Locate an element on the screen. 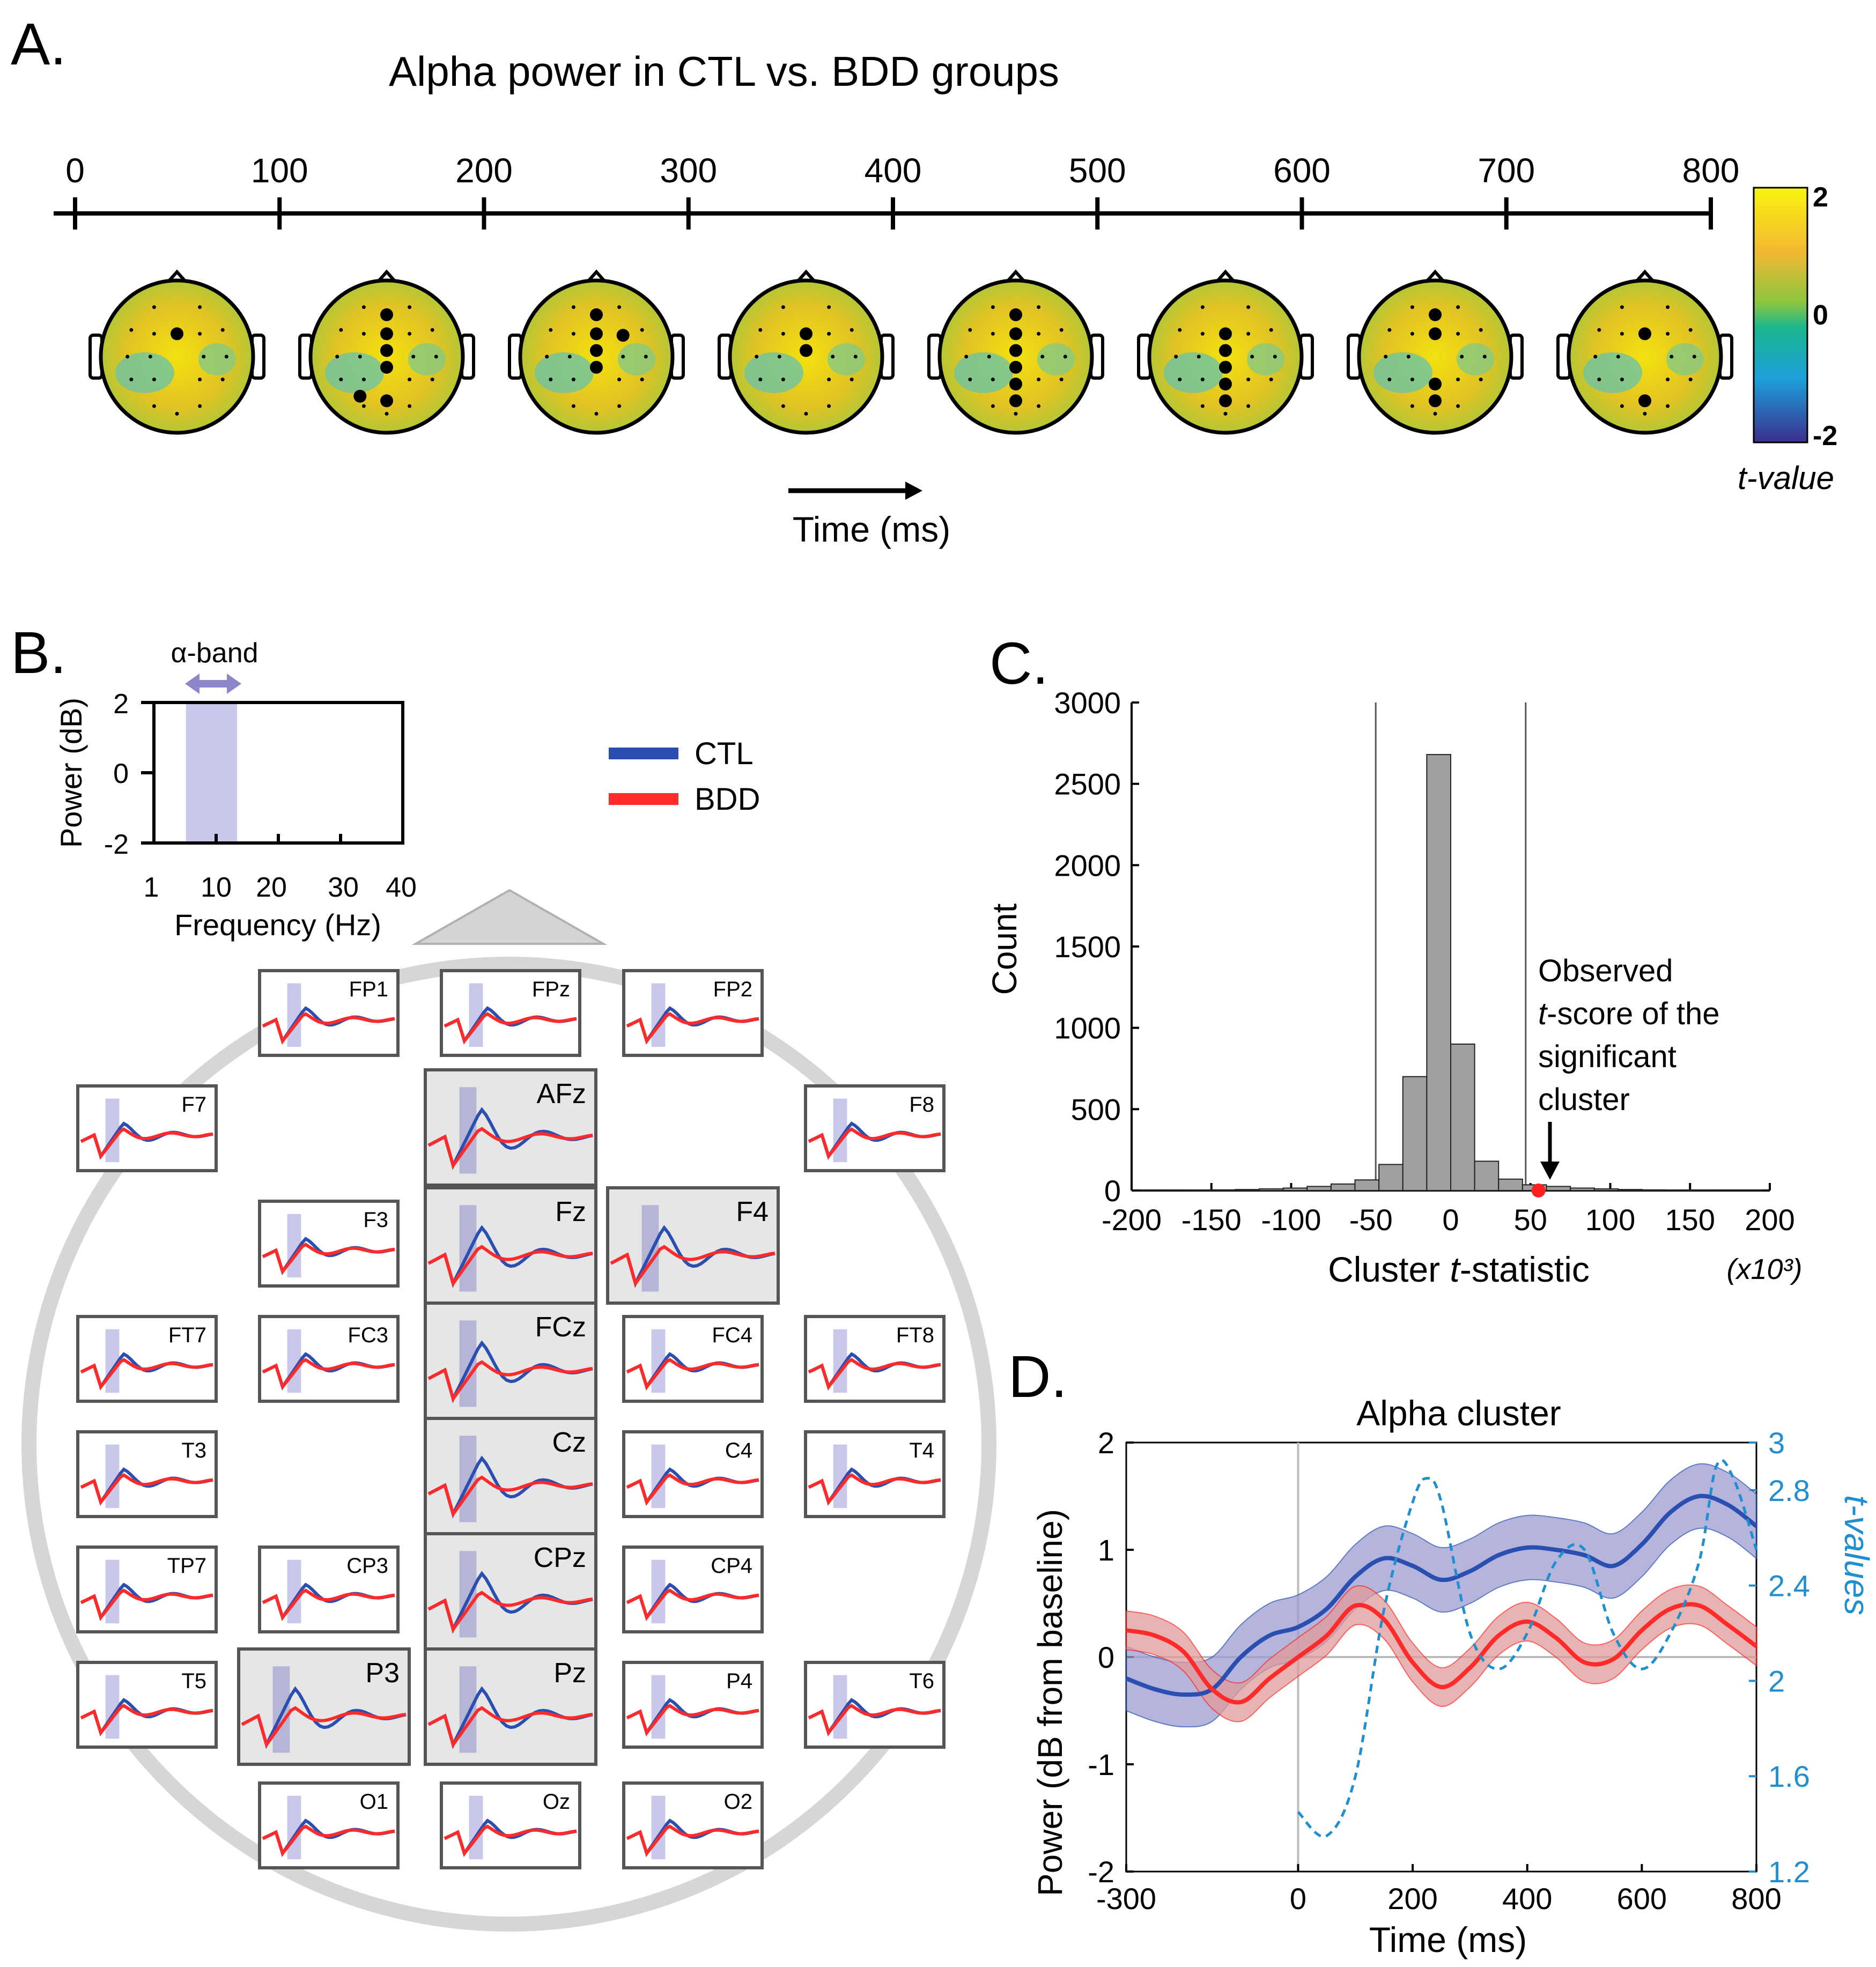  inset-xtick: 40 is located at coordinates (401, 887).